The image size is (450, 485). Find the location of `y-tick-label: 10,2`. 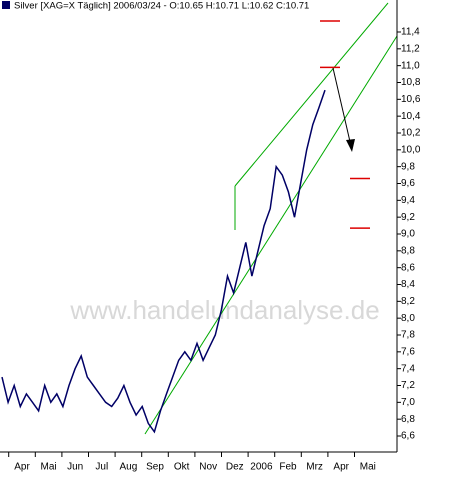

y-tick-label: 10,2 is located at coordinates (411, 133).